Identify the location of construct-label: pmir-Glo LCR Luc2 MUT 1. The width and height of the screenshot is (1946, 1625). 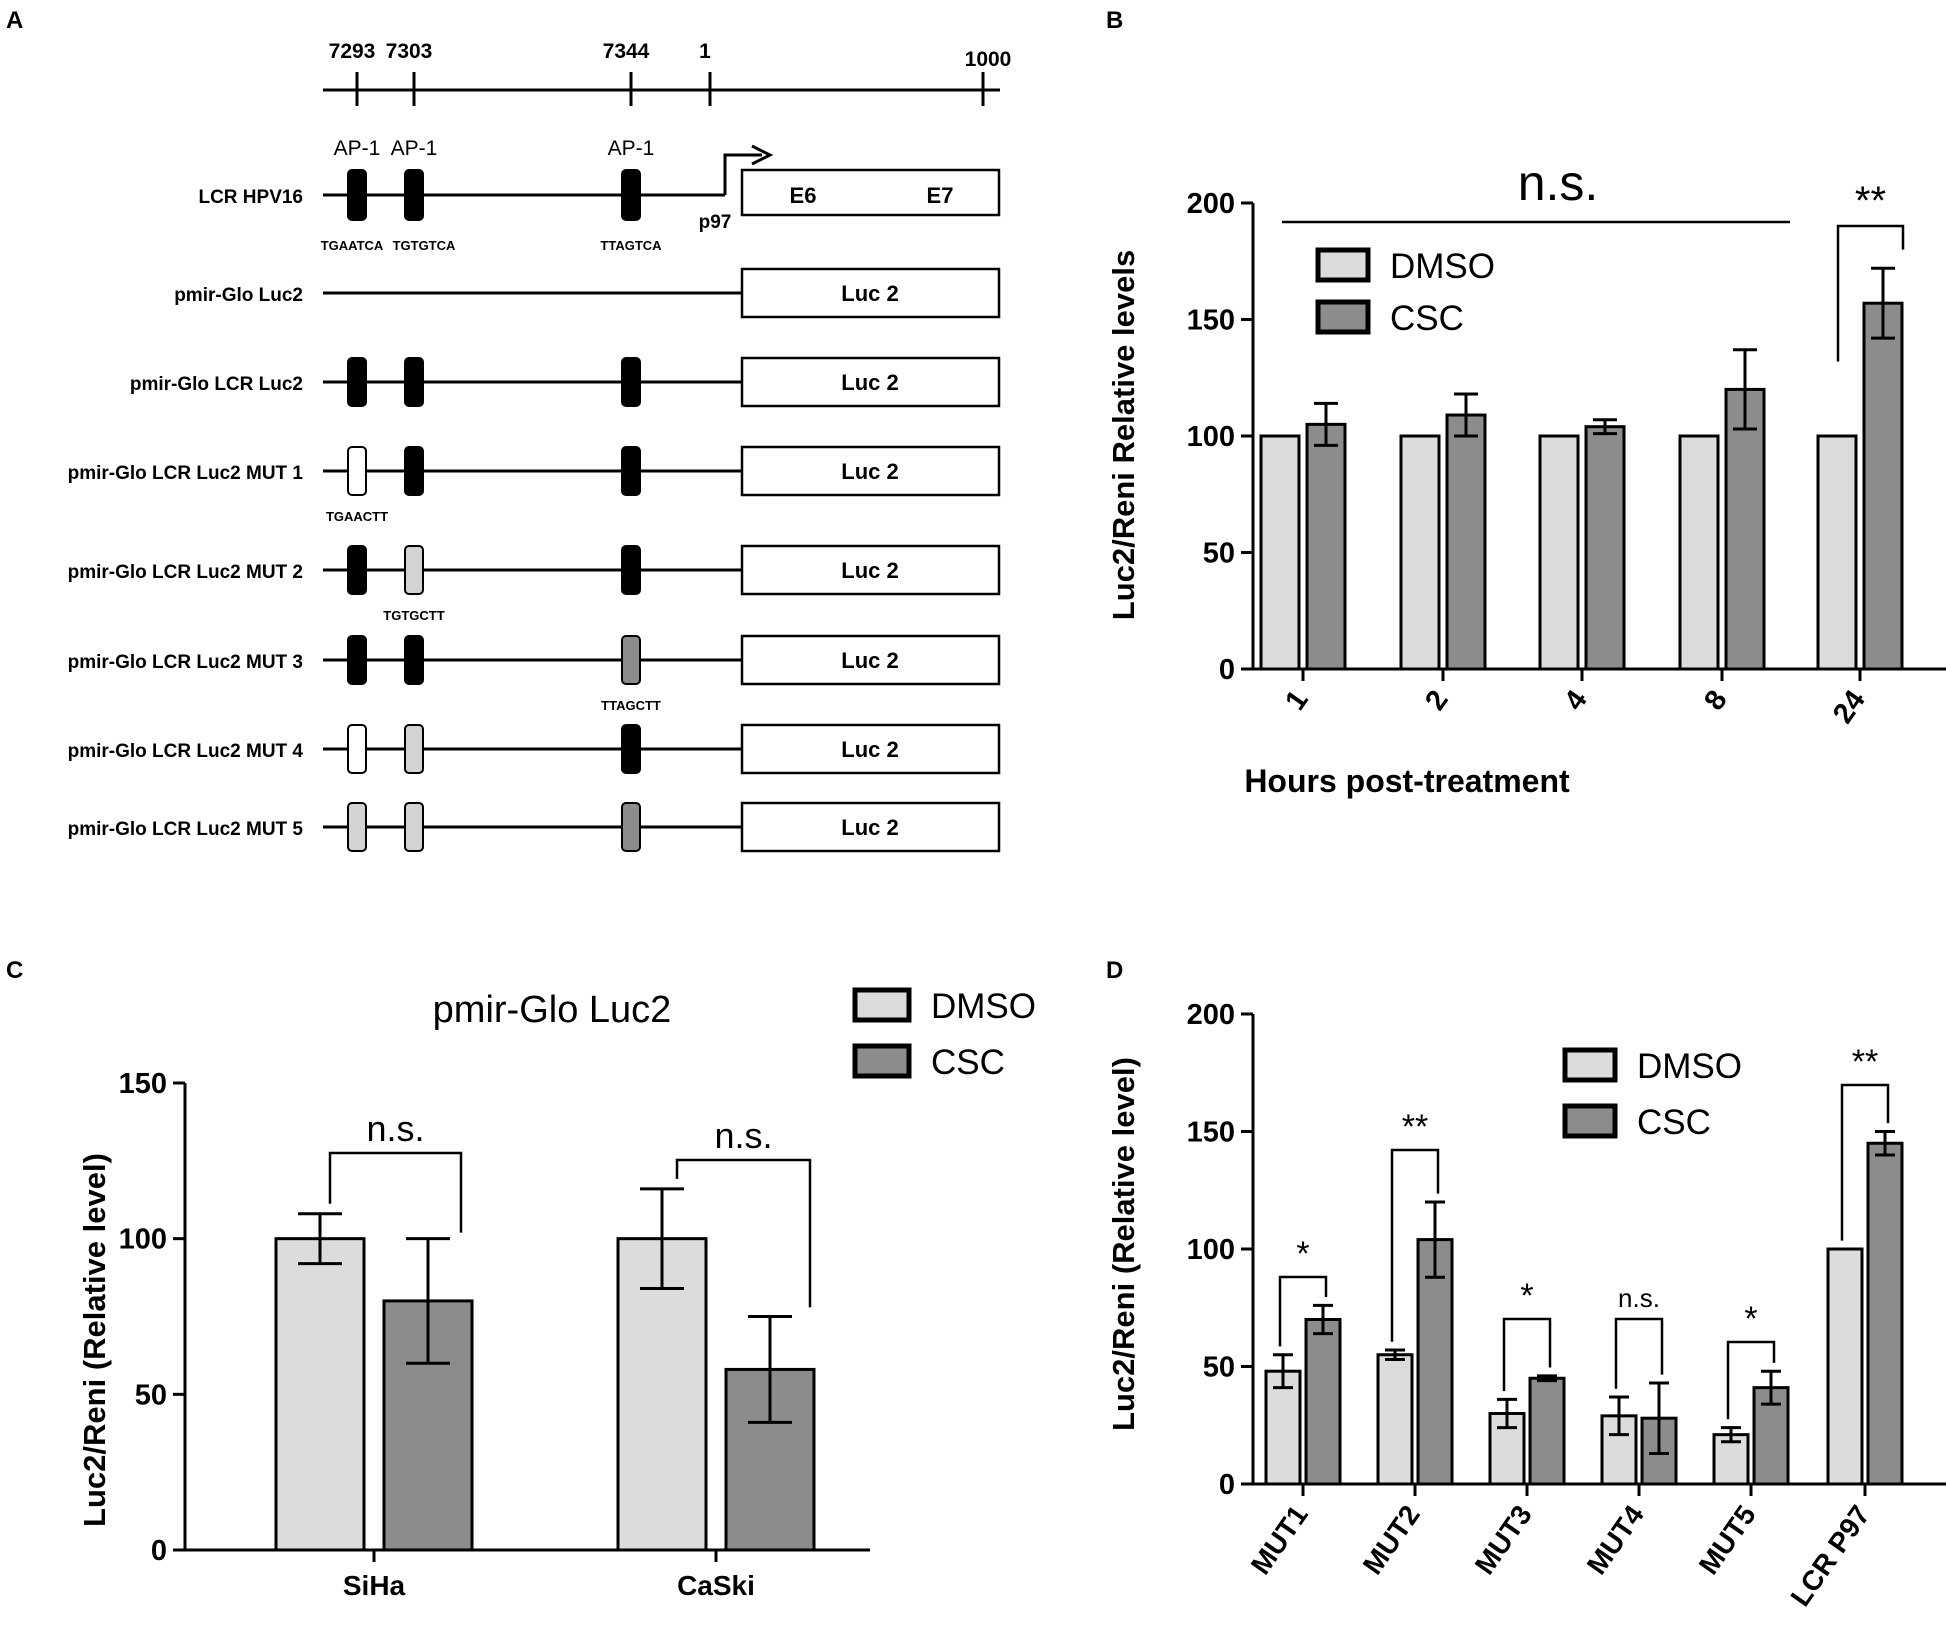
(186, 473).